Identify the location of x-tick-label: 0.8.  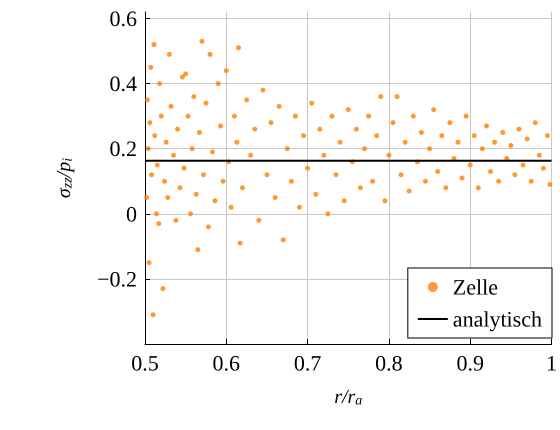
(389, 363).